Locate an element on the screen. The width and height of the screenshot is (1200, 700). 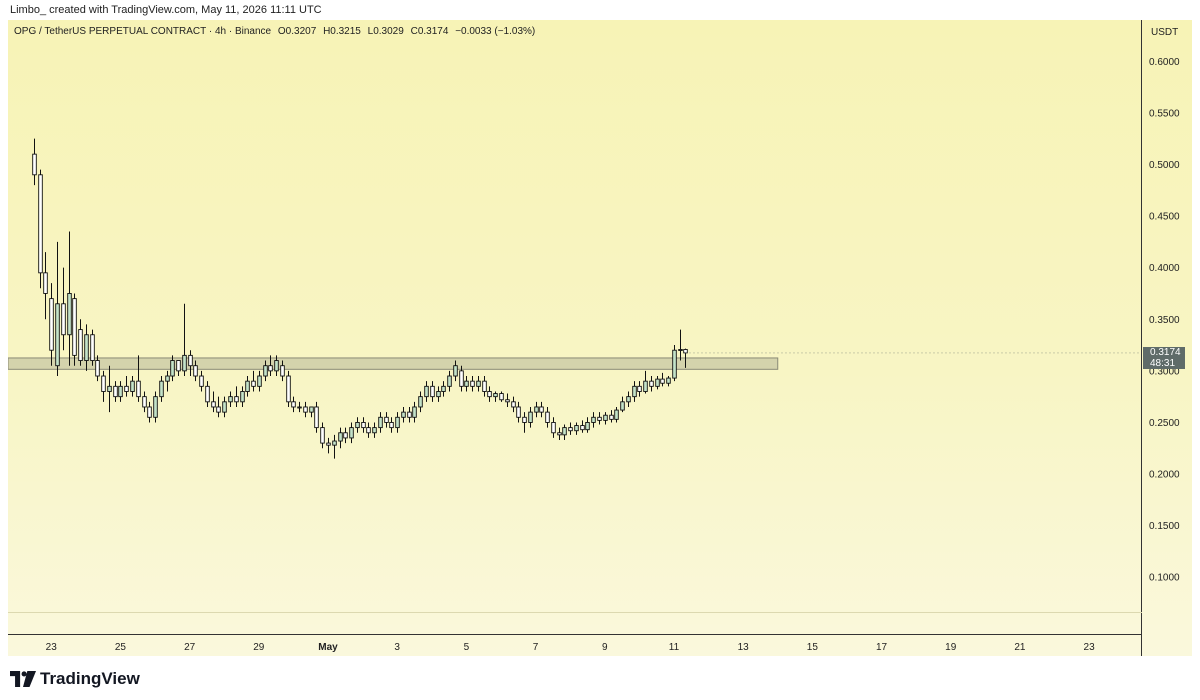
currency-label: USDT is located at coordinates (1165, 32).